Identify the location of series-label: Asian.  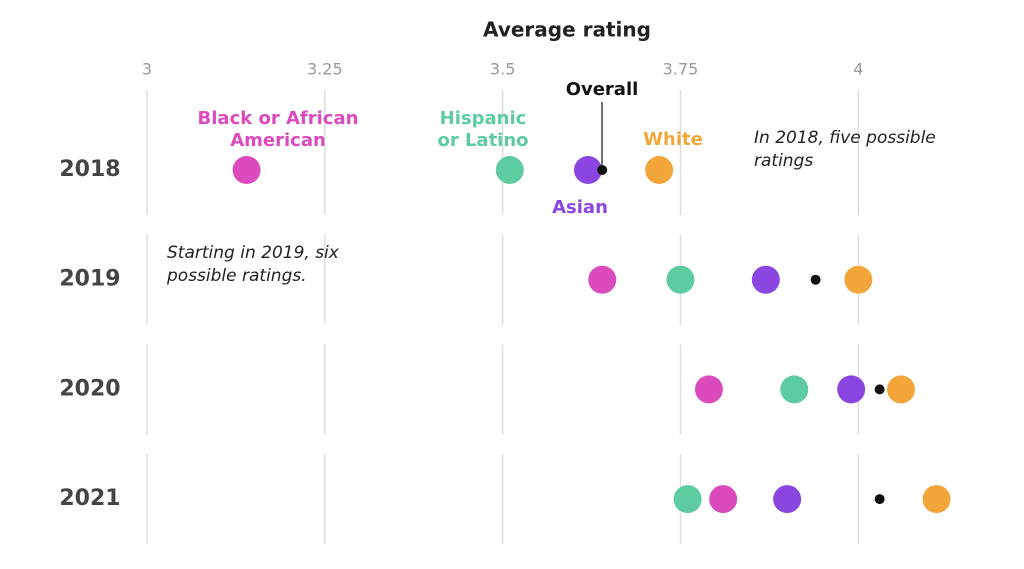
(580, 207).